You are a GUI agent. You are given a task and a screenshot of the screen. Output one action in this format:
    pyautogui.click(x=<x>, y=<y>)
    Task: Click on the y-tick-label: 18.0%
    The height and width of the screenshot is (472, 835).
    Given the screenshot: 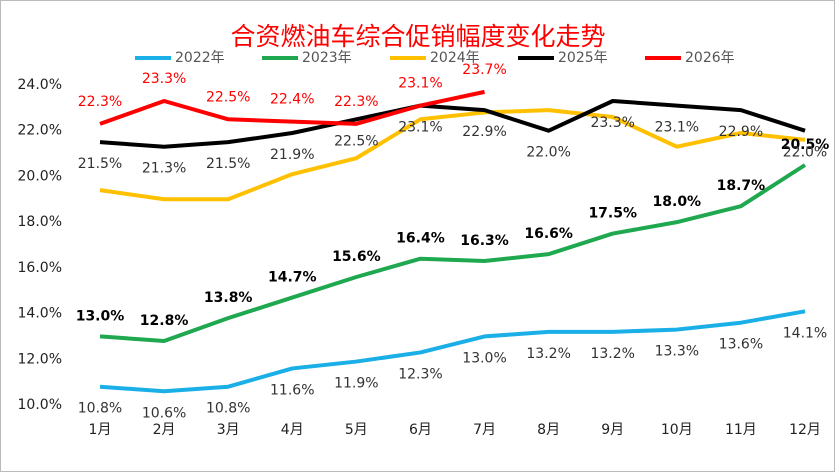 What is the action you would take?
    pyautogui.click(x=40, y=222)
    